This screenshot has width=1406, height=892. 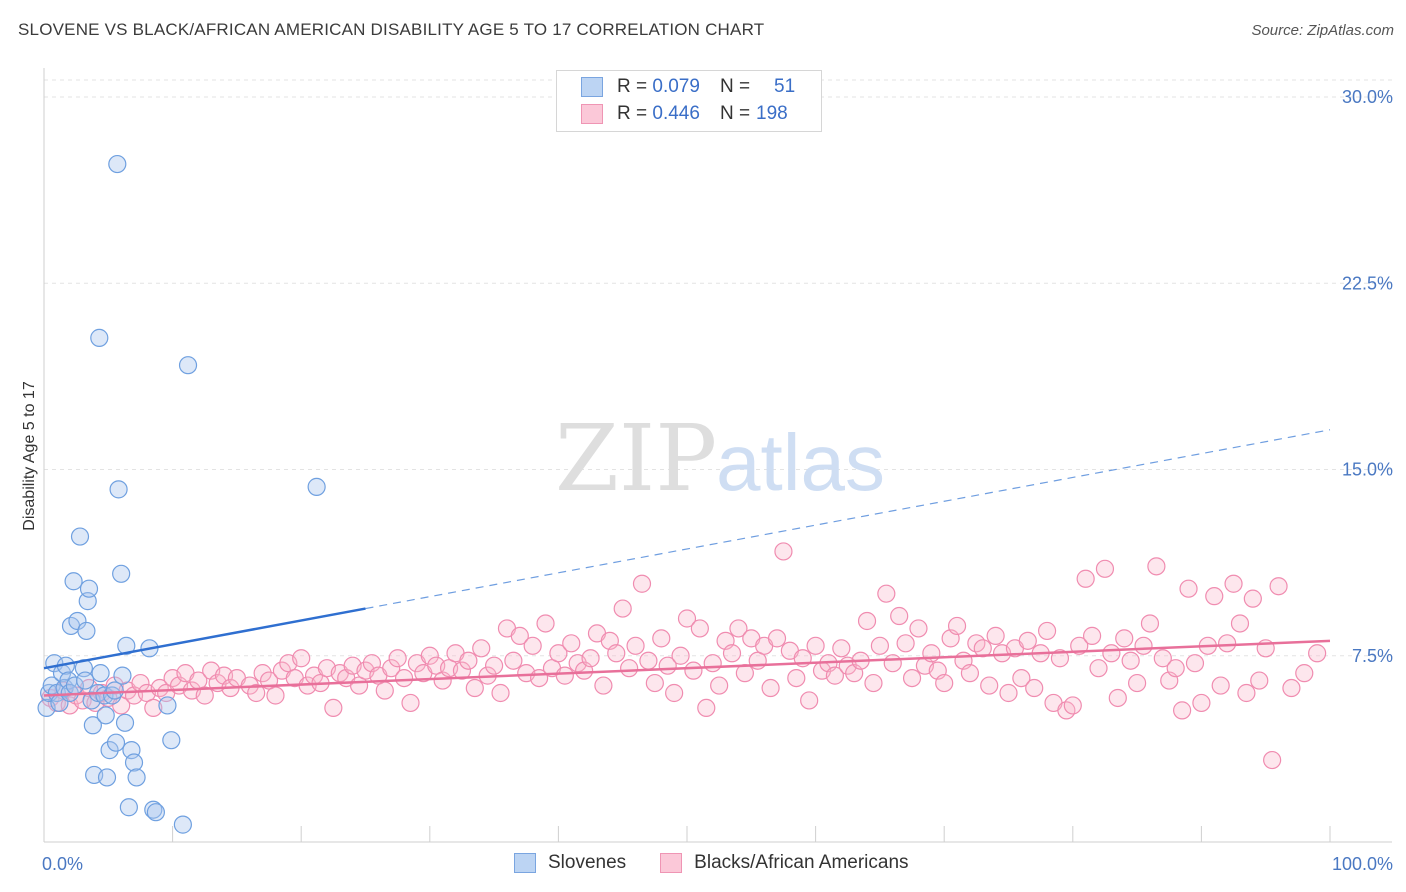 I want to click on legend-label-slovenes: Slovenes, so click(x=587, y=862).